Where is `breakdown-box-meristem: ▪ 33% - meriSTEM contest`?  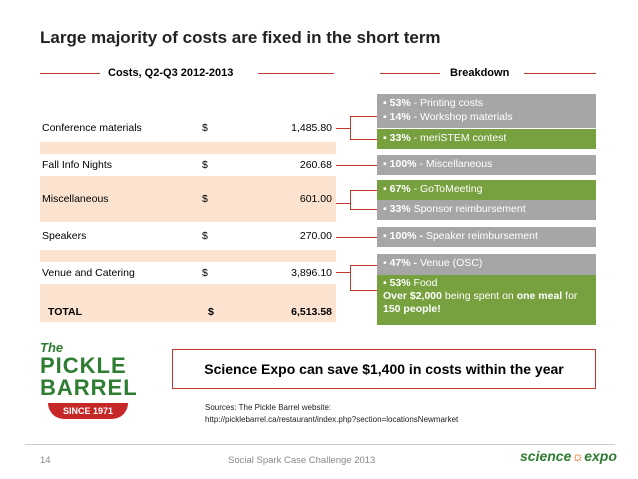
breakdown-box-meristem: ▪ 33% - meriSTEM contest is located at coordinates (486, 139).